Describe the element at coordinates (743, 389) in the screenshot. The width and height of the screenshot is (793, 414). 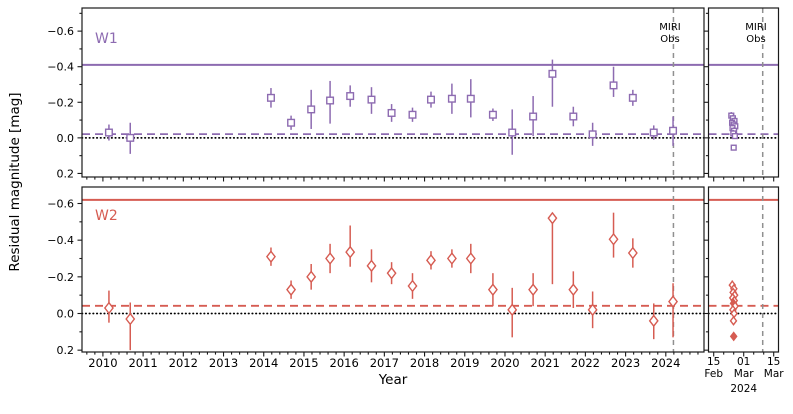
I see `zoom-x-year-label: 2024` at that location.